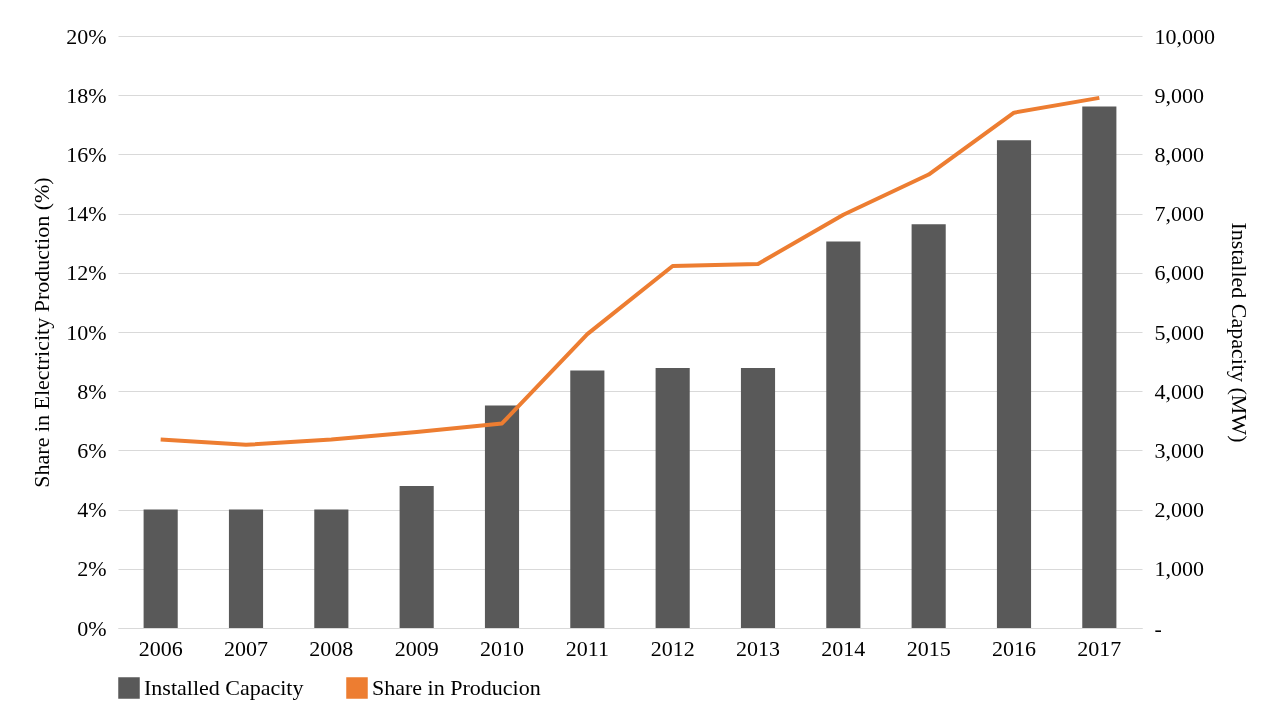 The height and width of the screenshot is (711, 1280). Describe the element at coordinates (224, 687) in the screenshot. I see `legend-label: Installed Capacity` at that location.